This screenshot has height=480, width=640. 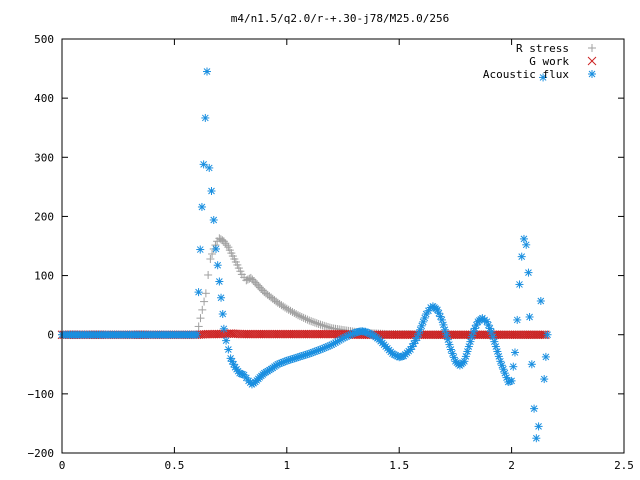 What do you see at coordinates (44, 276) in the screenshot?
I see `y-tick-label: 100` at bounding box center [44, 276].